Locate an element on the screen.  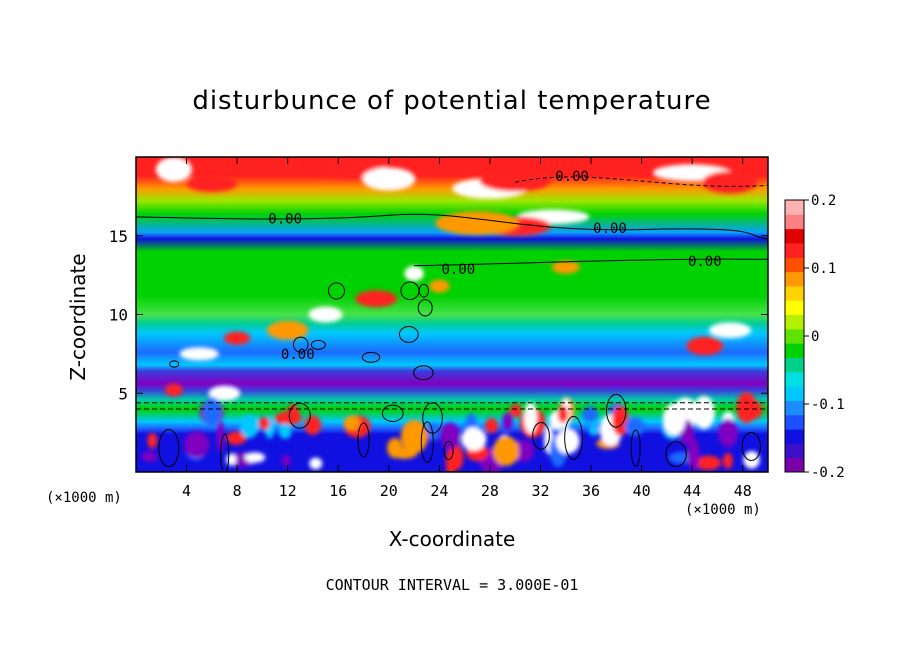
colorbar-tick-label: 0.1 is located at coordinates (823, 269).